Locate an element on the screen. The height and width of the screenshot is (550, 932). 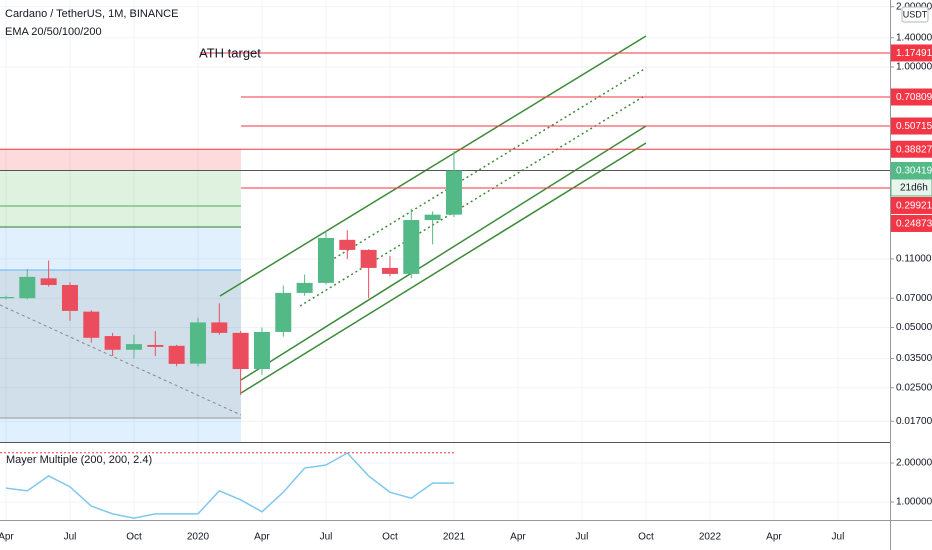
zone-green is located at coordinates (120, 199).